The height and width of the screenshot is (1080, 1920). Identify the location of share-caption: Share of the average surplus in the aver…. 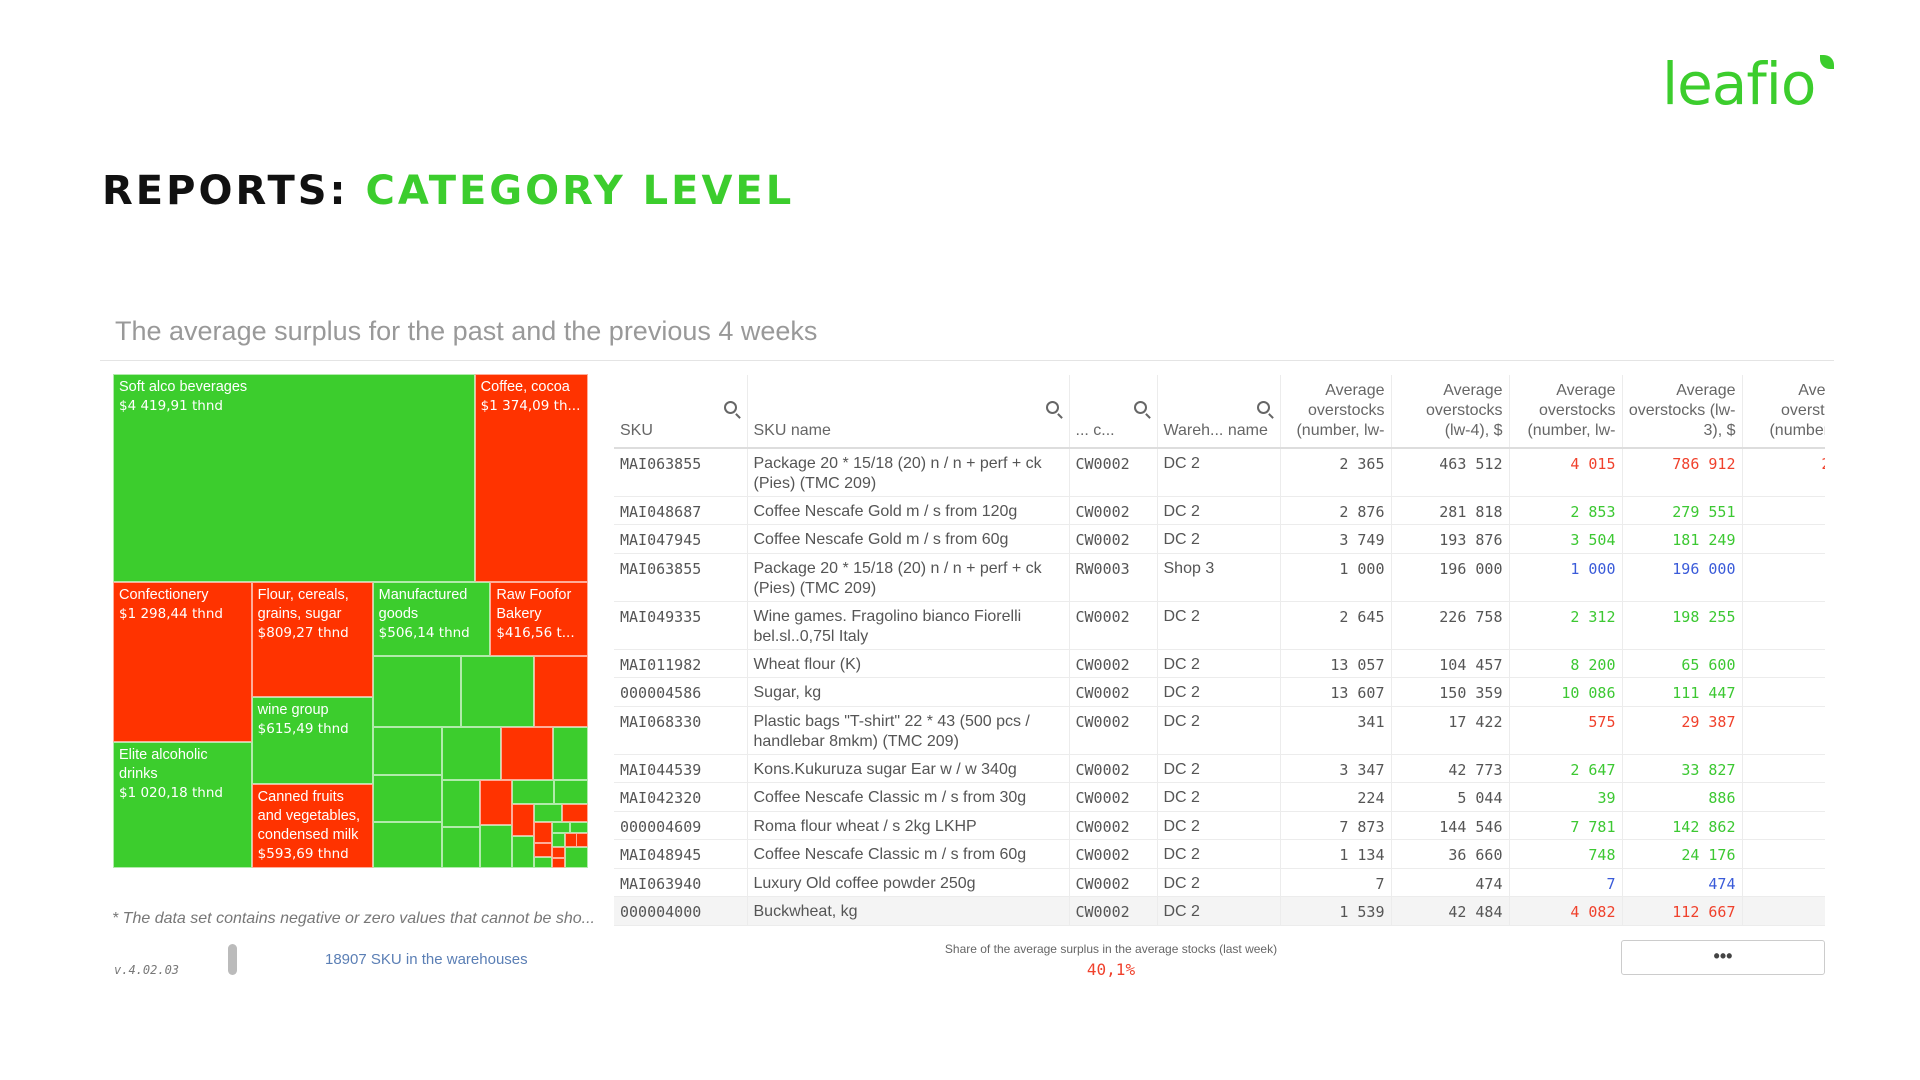
(1111, 949).